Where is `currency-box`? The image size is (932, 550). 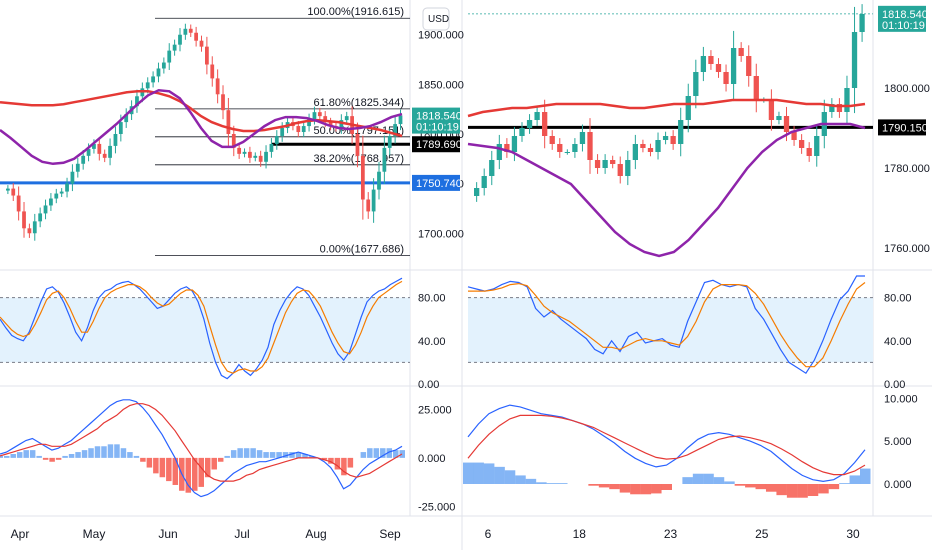
currency-box is located at coordinates (436, 19).